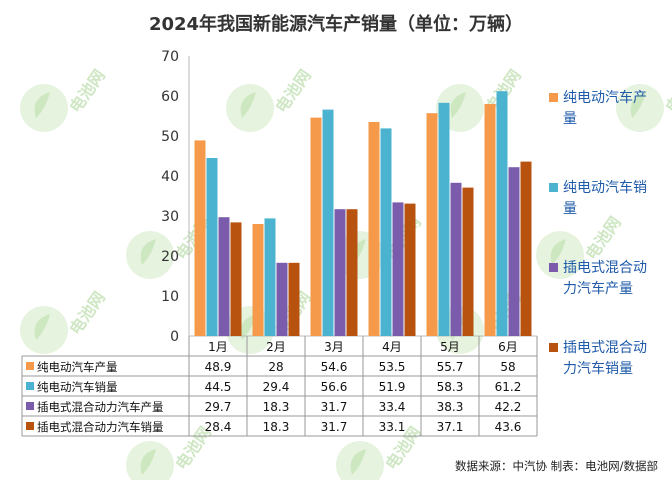  I want to click on table-cell: 42.2, so click(508, 407).